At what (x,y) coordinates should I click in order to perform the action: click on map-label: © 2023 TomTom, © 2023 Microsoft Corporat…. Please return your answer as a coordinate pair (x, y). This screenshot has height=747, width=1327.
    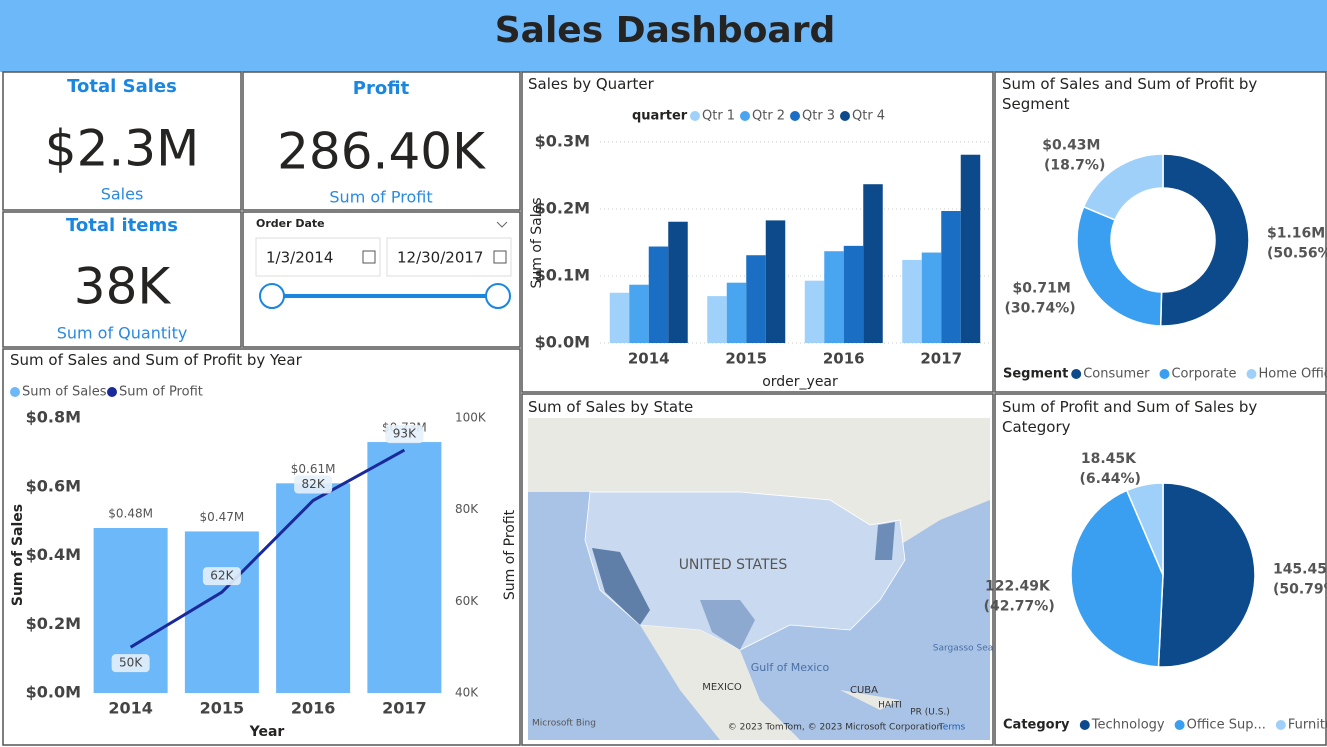
    Looking at the image, I should click on (835, 728).